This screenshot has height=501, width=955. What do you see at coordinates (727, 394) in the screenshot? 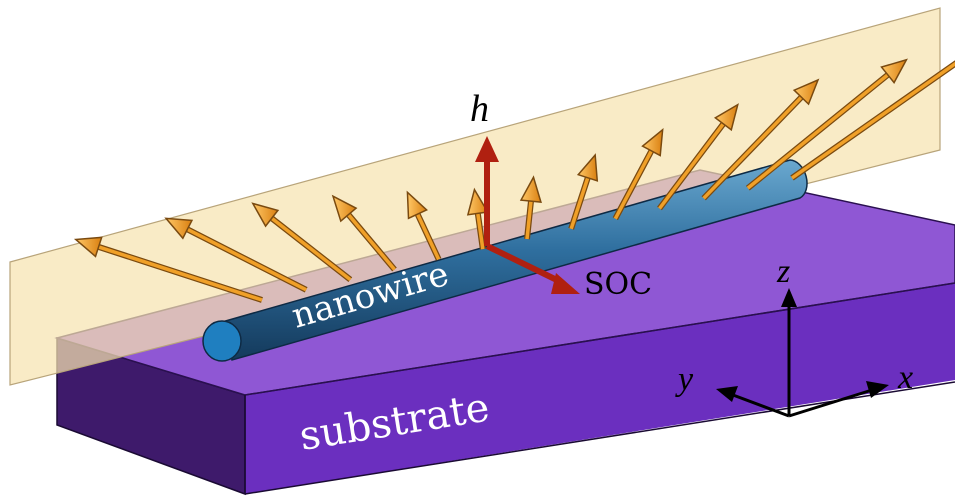
I see `y-axis-arrowhead` at bounding box center [727, 394].